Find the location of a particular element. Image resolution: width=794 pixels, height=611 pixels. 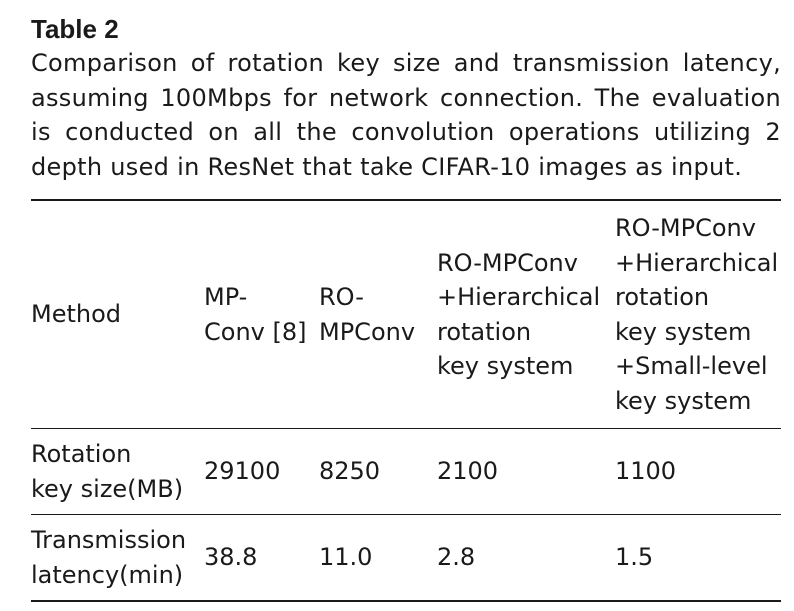

header-method: Method is located at coordinates (76, 314).